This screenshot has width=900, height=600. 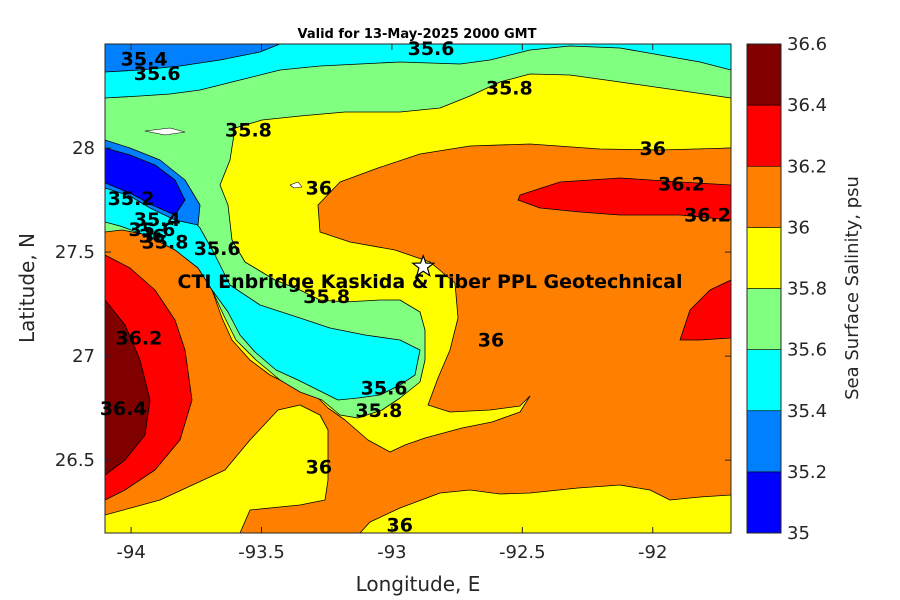 I want to click on colorbar-tick-label: 35.6, so click(x=807, y=350).